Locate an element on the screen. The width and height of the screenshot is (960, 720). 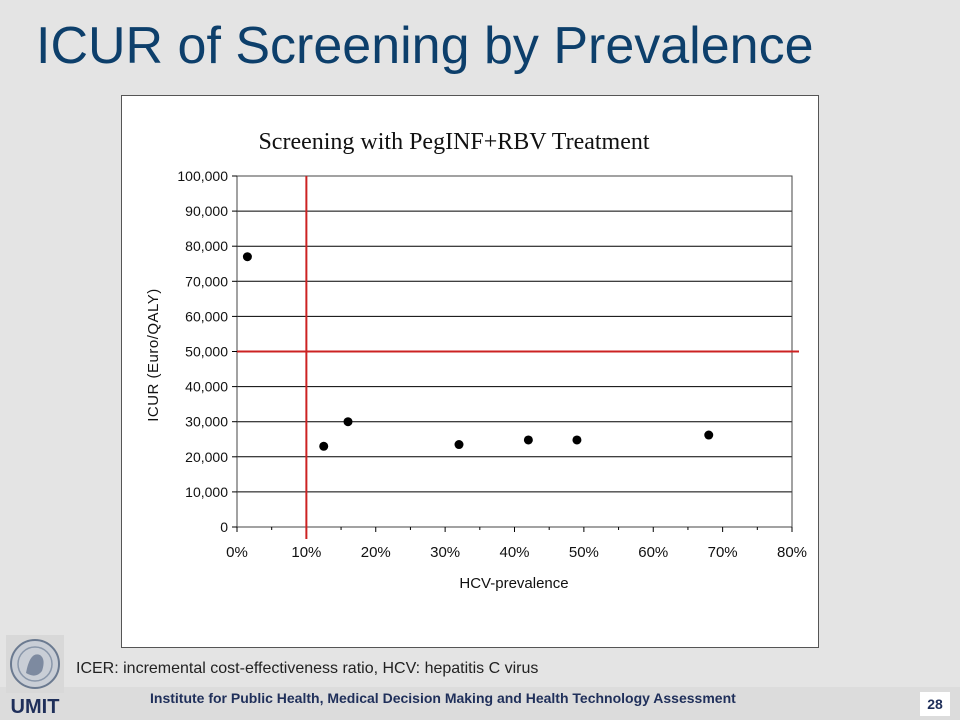
y-tick-label: 20,000 is located at coordinates (206, 457).